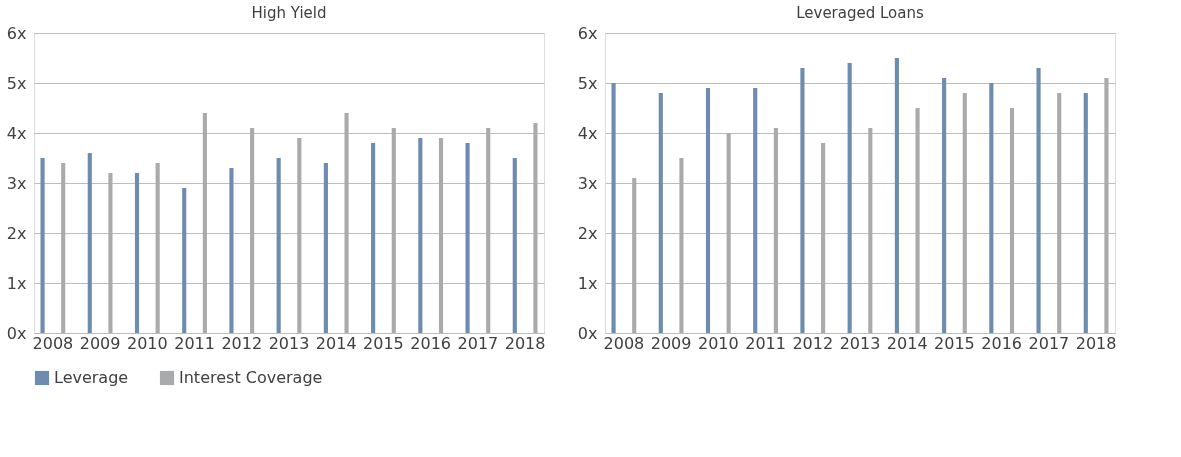 The image size is (1181, 457). I want to click on chart-title: High Yield, so click(289, 13).